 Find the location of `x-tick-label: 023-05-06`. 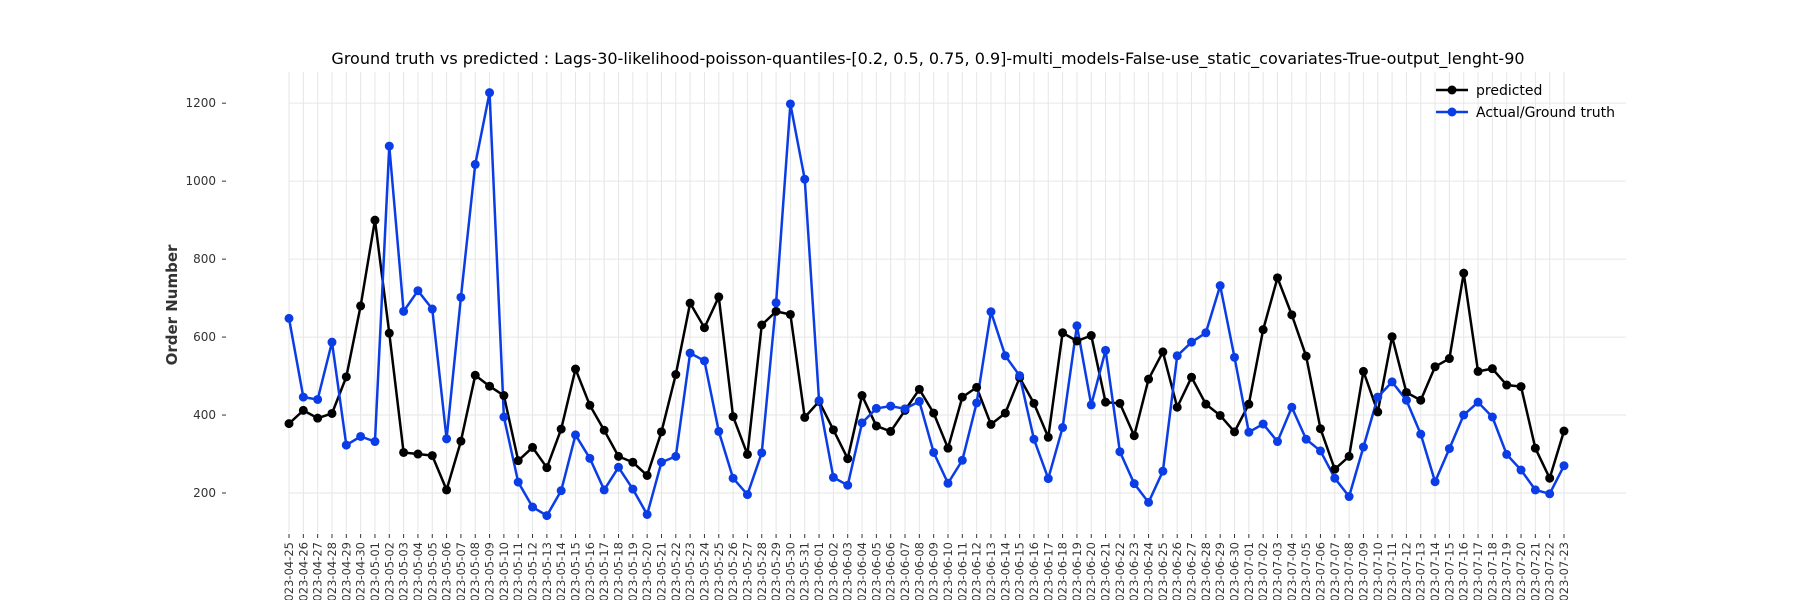

x-tick-label: 023-05-06 is located at coordinates (447, 571).